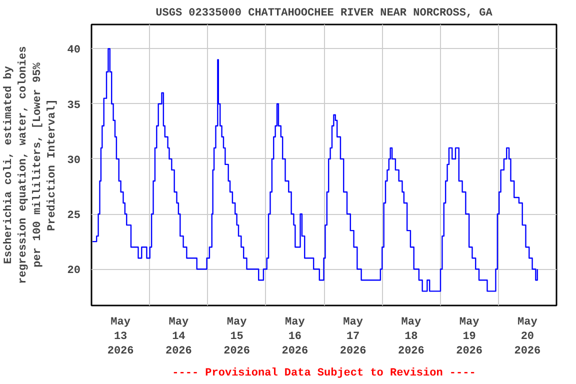  What do you see at coordinates (324, 14) in the screenshot?
I see `chart-title: USGS 02335000 CHATTAHOOCHEE RIVER NEAR NORCROSS, GA` at bounding box center [324, 14].